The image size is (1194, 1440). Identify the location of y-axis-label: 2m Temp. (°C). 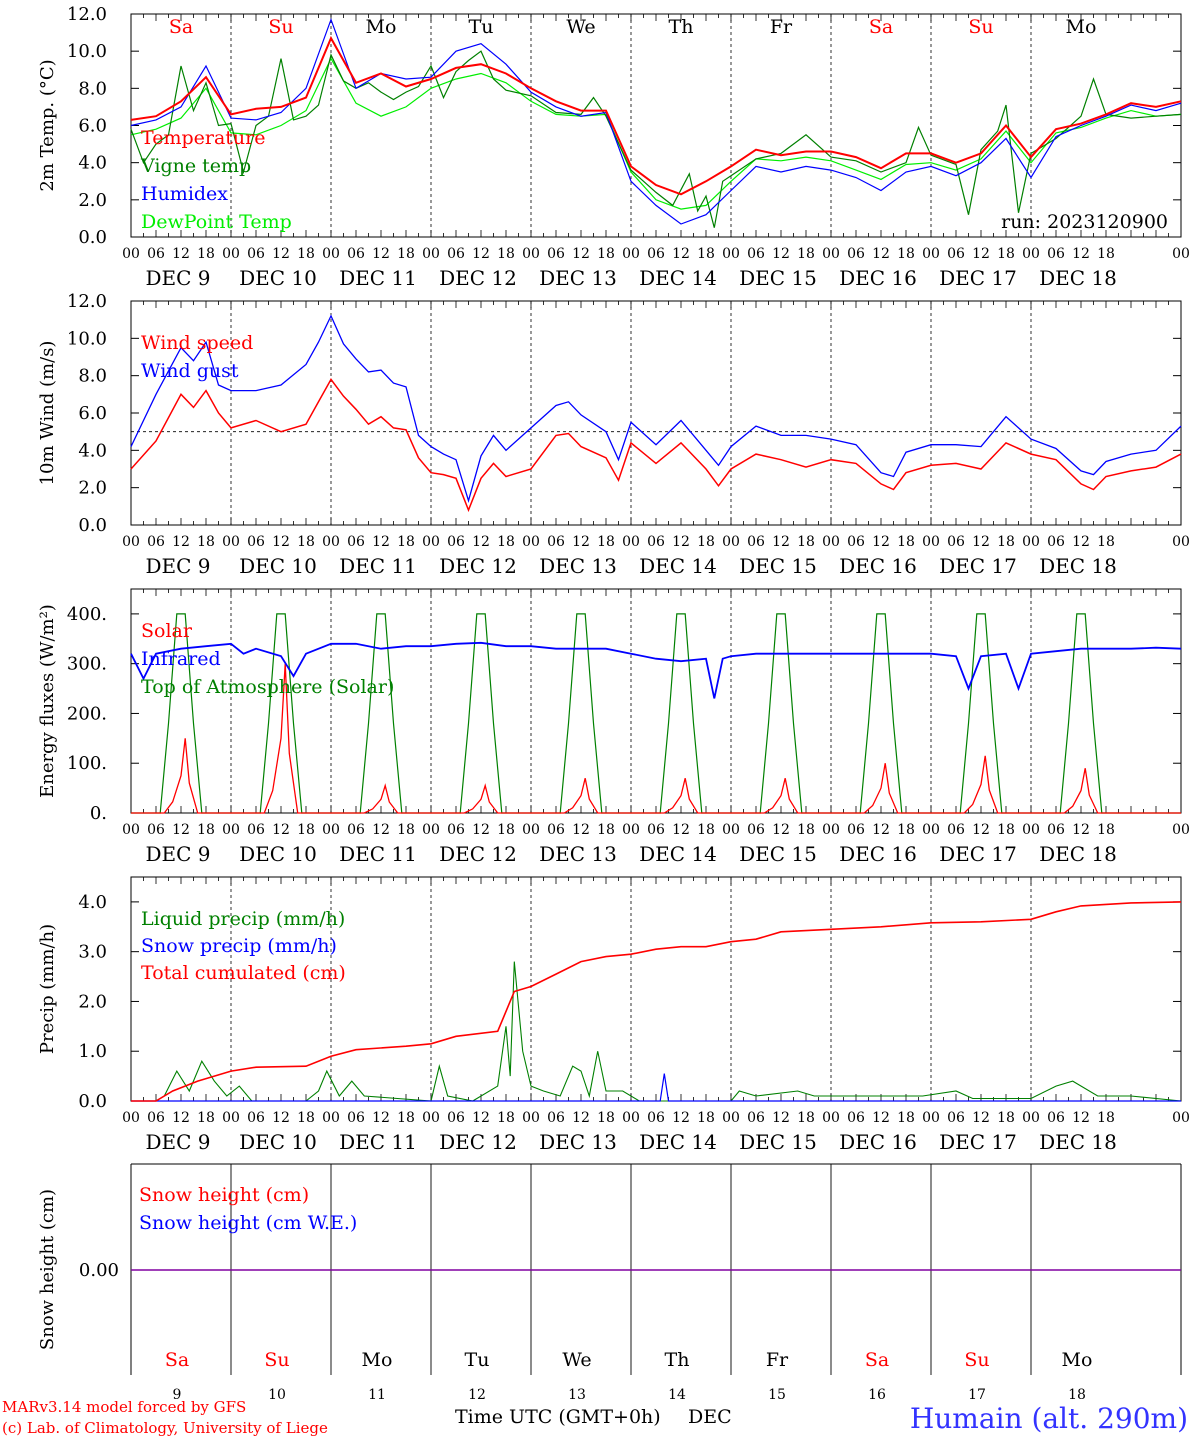
(47, 125).